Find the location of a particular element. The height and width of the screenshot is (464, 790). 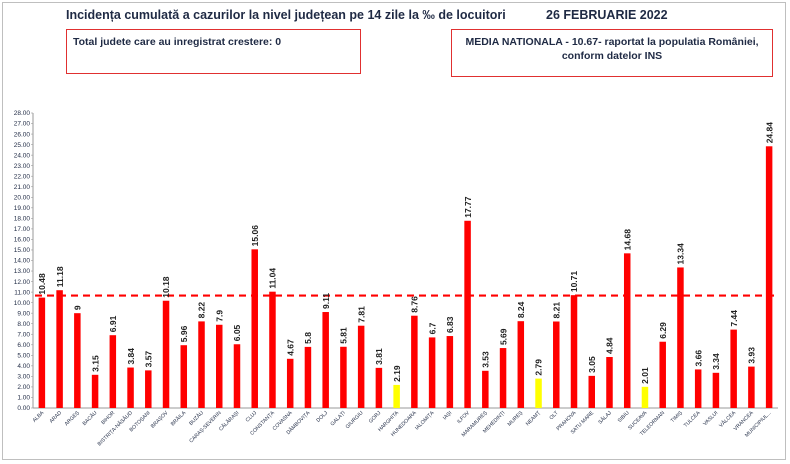

x-tick-label: IAȘI is located at coordinates (447, 415).